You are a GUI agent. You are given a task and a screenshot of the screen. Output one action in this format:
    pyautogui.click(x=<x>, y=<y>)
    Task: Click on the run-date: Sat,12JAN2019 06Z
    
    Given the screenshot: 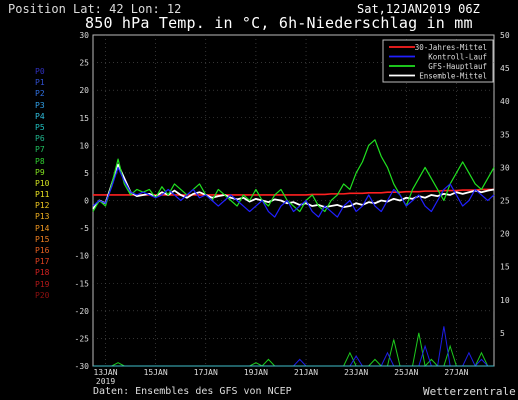 What is the action you would take?
    pyautogui.click(x=418, y=9)
    